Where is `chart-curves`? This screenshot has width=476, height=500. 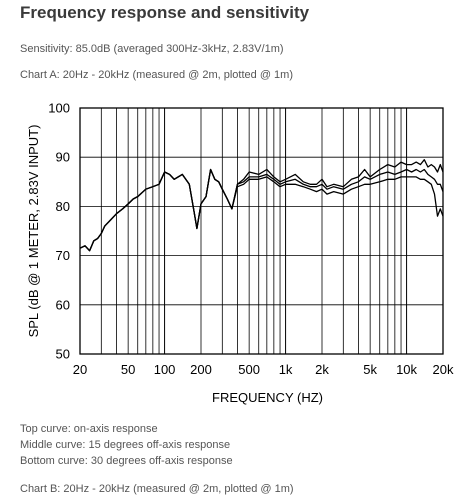
chart-curves is located at coordinates (261, 205).